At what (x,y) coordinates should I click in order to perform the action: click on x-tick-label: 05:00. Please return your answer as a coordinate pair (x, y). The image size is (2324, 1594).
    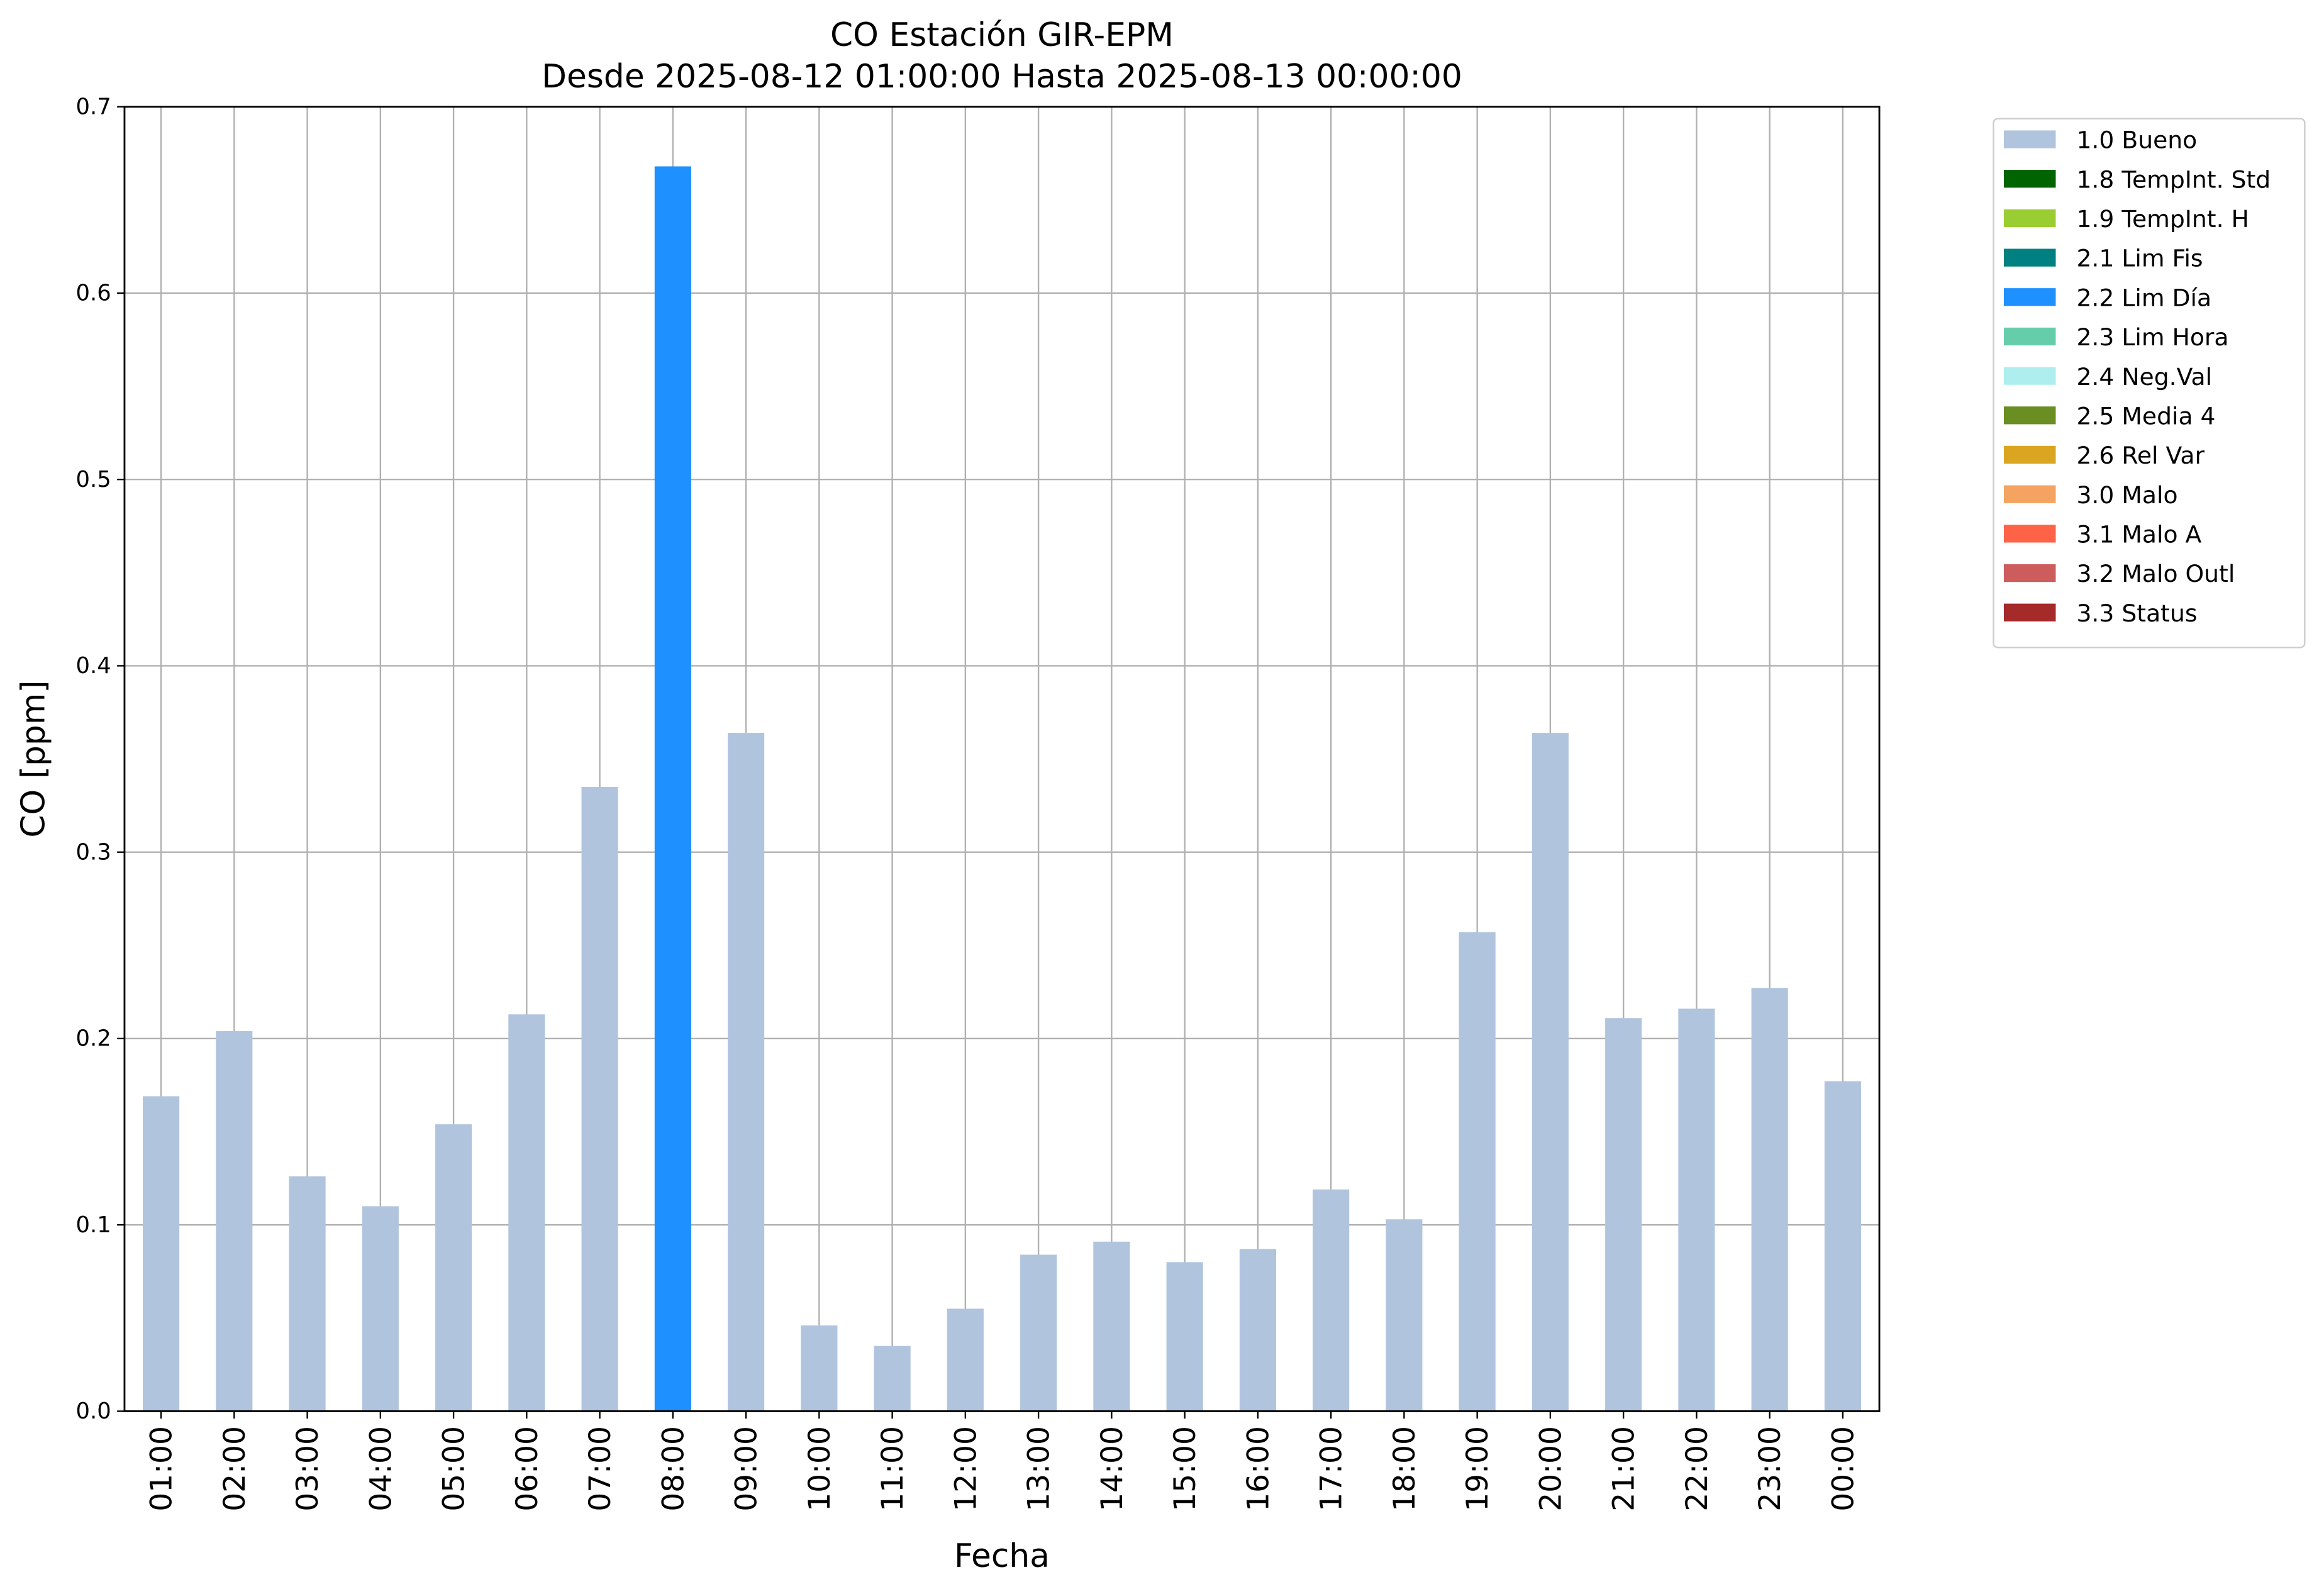
    Looking at the image, I should click on (455, 1469).